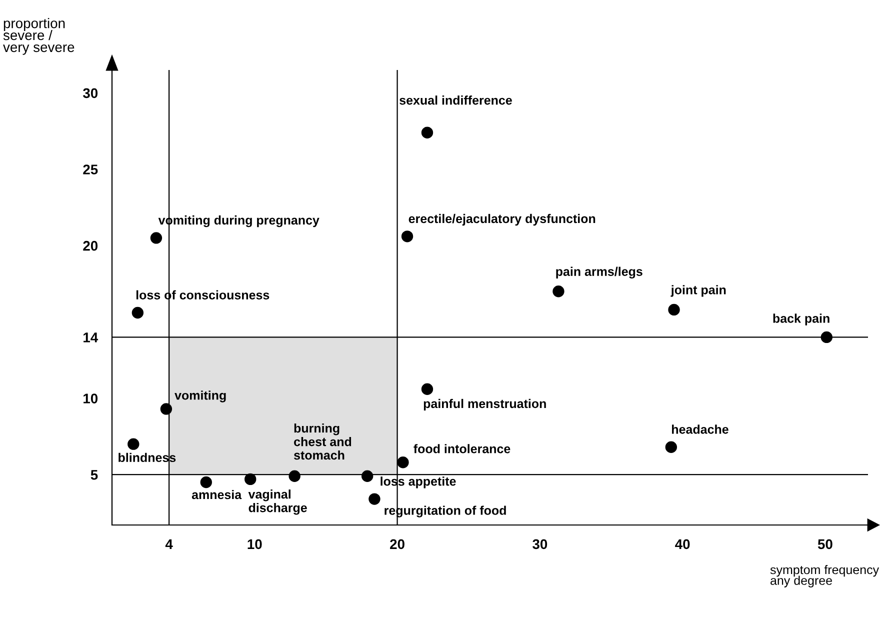 The height and width of the screenshot is (622, 880). What do you see at coordinates (90, 169) in the screenshot?
I see `y-tick-label: 25` at bounding box center [90, 169].